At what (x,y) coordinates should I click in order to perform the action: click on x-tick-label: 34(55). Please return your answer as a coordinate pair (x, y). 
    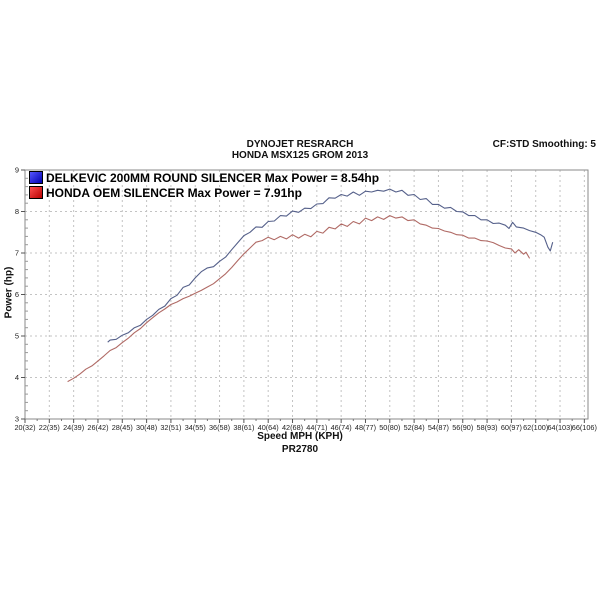
    Looking at the image, I should click on (195, 427).